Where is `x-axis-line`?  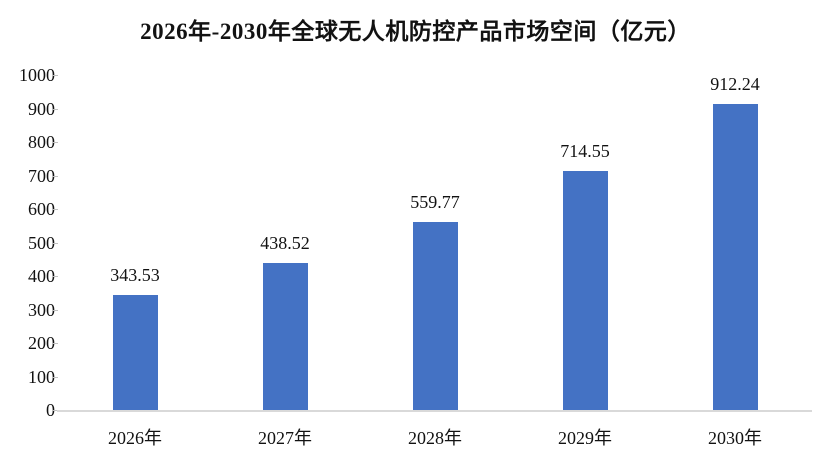 x-axis-line is located at coordinates (434, 411).